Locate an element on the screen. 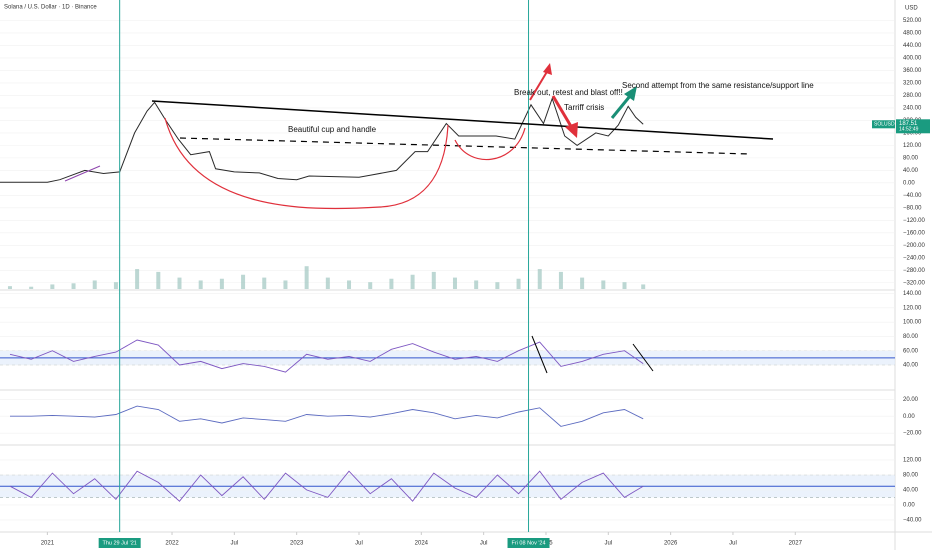 This screenshot has width=932, height=550. y-tick-label: −320.00 is located at coordinates (914, 283).